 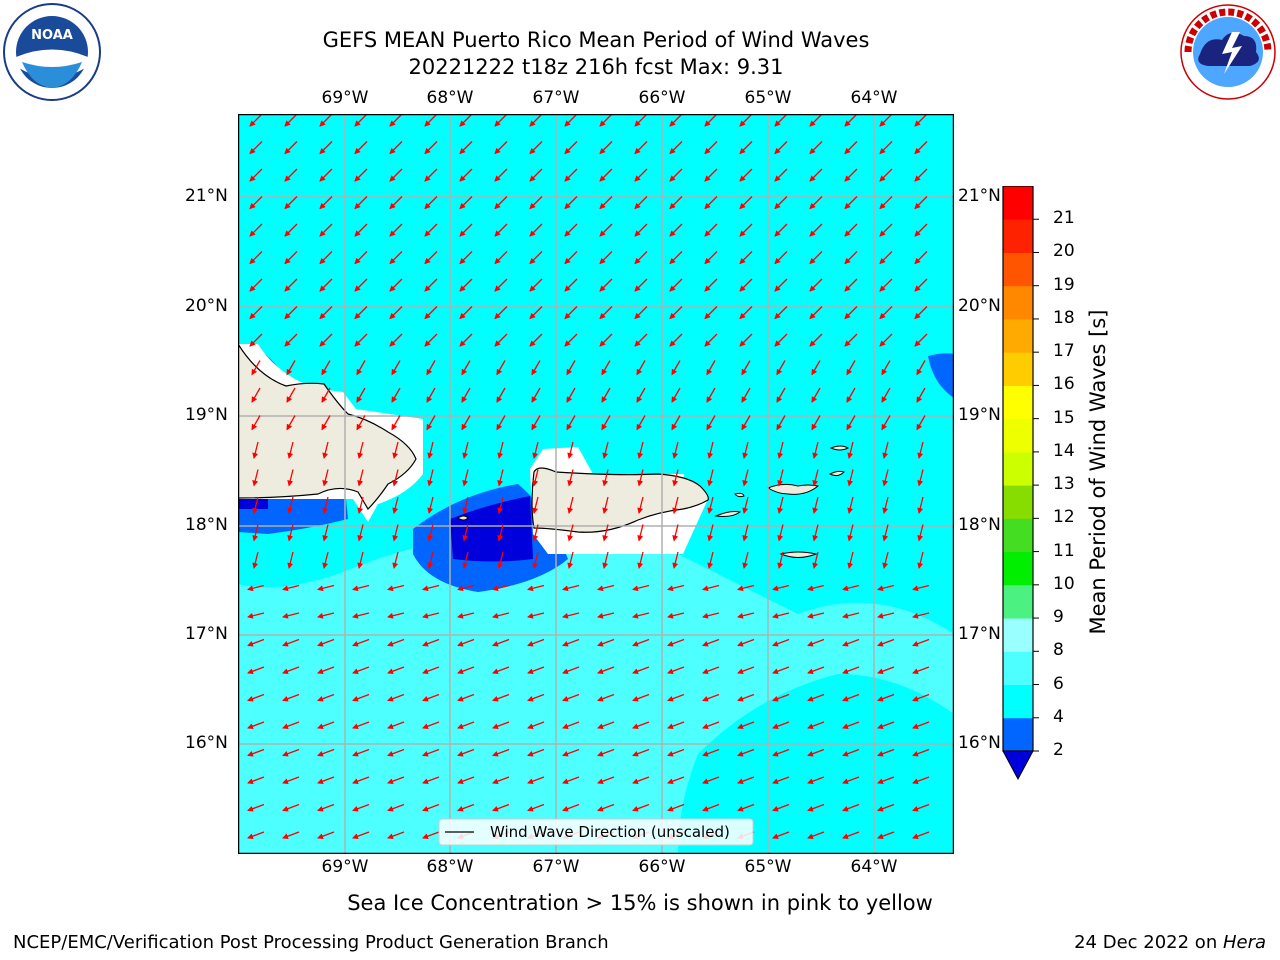 I want to click on colorbar-tick-label: 8, so click(x=1058, y=650).